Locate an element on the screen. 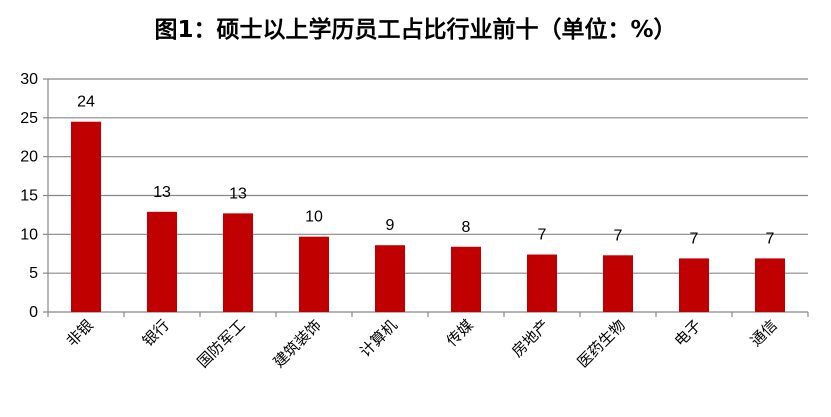 Image resolution: width=831 pixels, height=417 pixels. y-tick-label: 10 is located at coordinates (29, 234).